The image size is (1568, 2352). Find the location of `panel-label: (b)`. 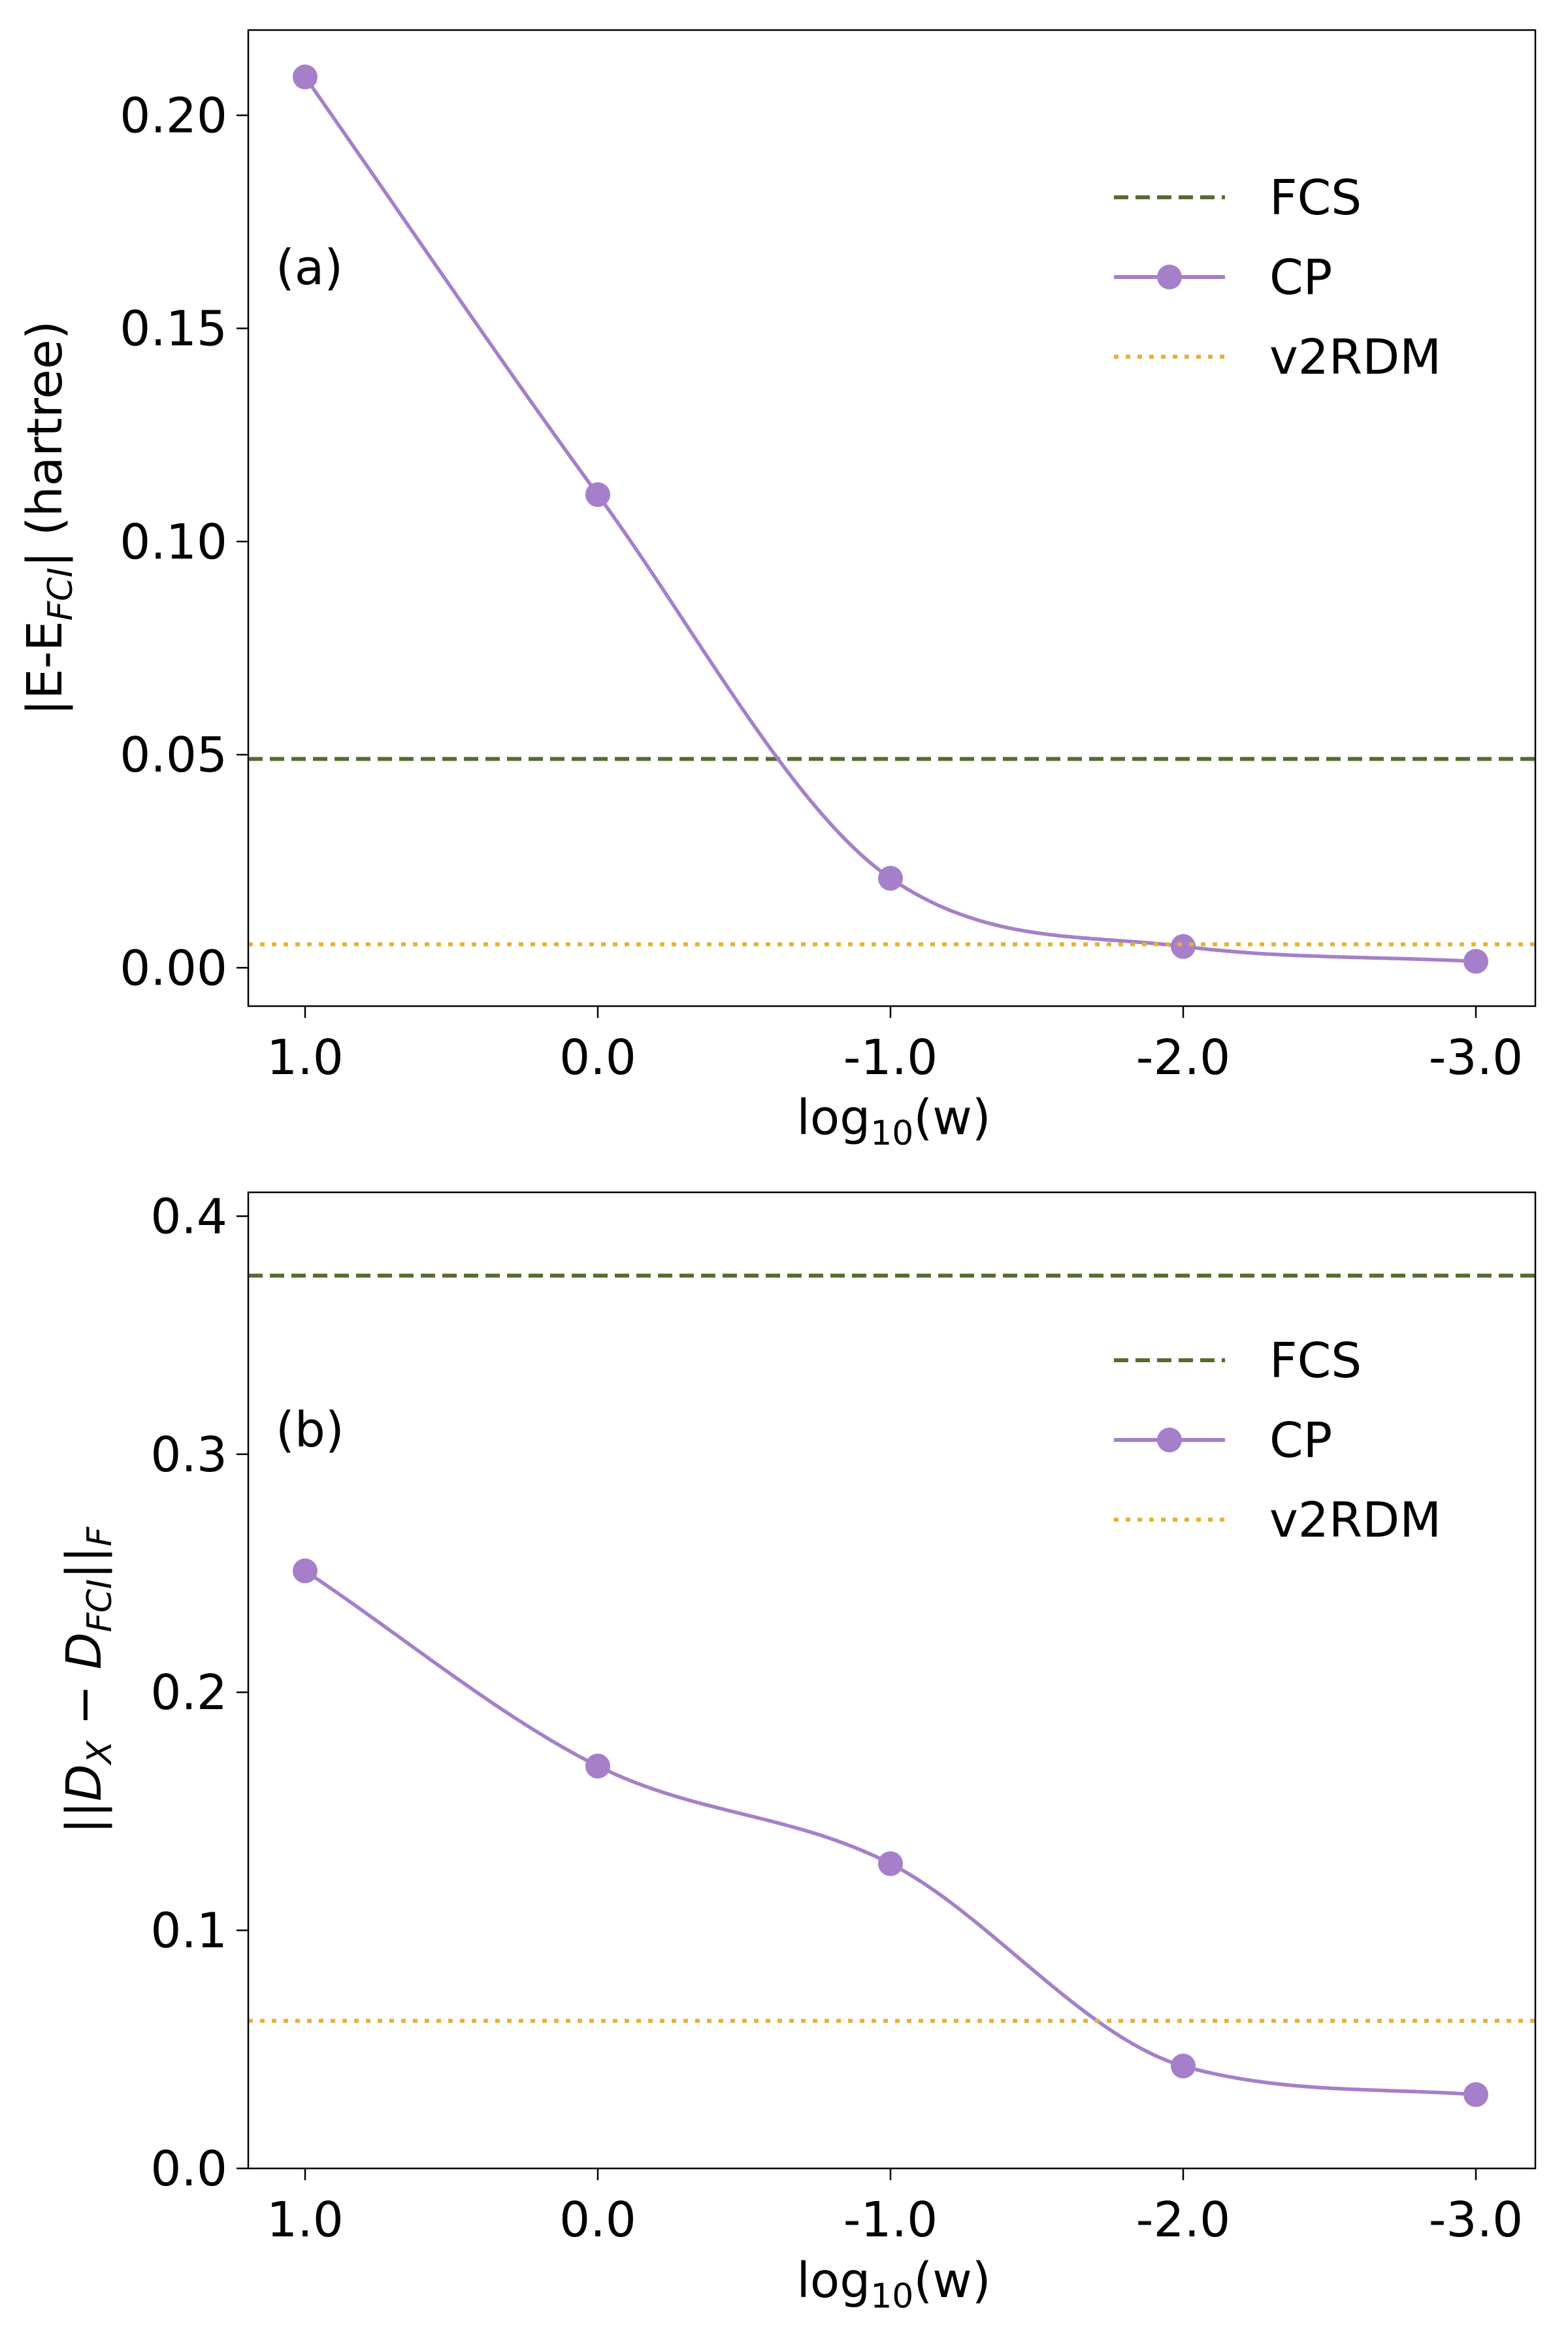

panel-label: (b) is located at coordinates (310, 1430).